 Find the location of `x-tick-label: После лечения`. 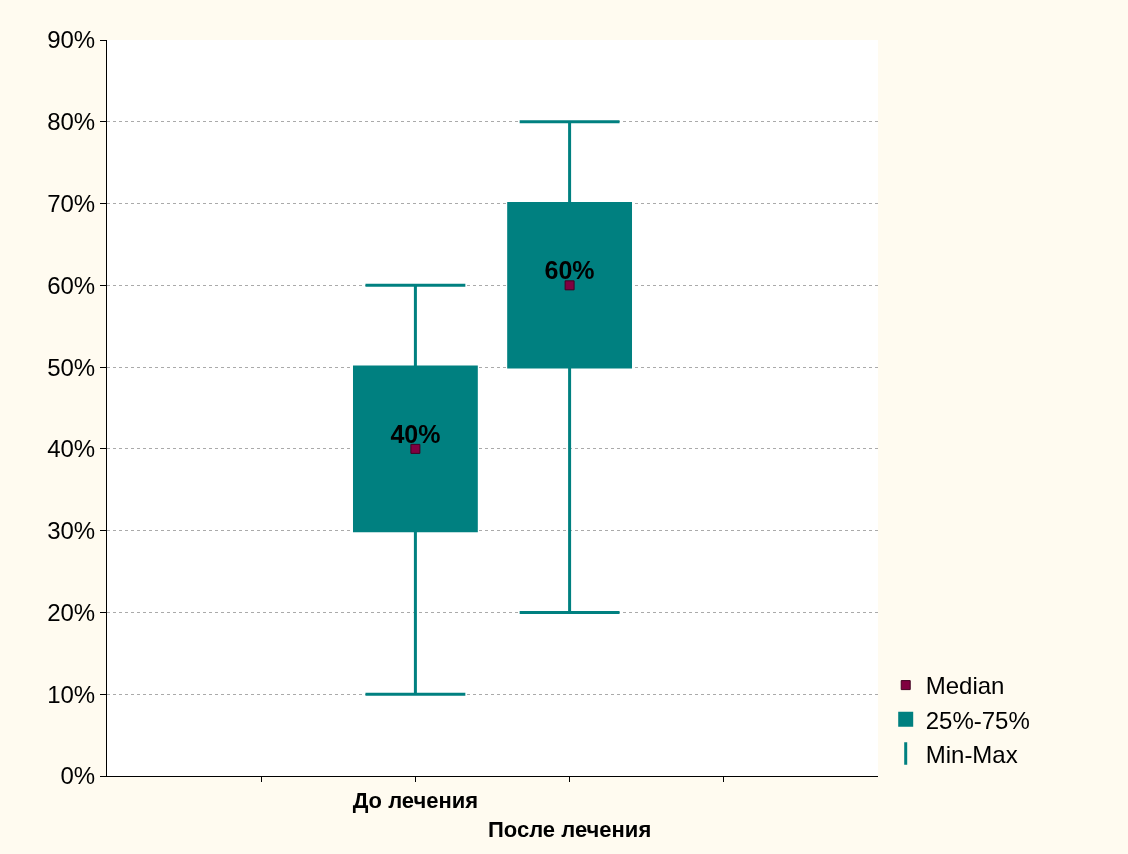

x-tick-label: После лечения is located at coordinates (569, 829).